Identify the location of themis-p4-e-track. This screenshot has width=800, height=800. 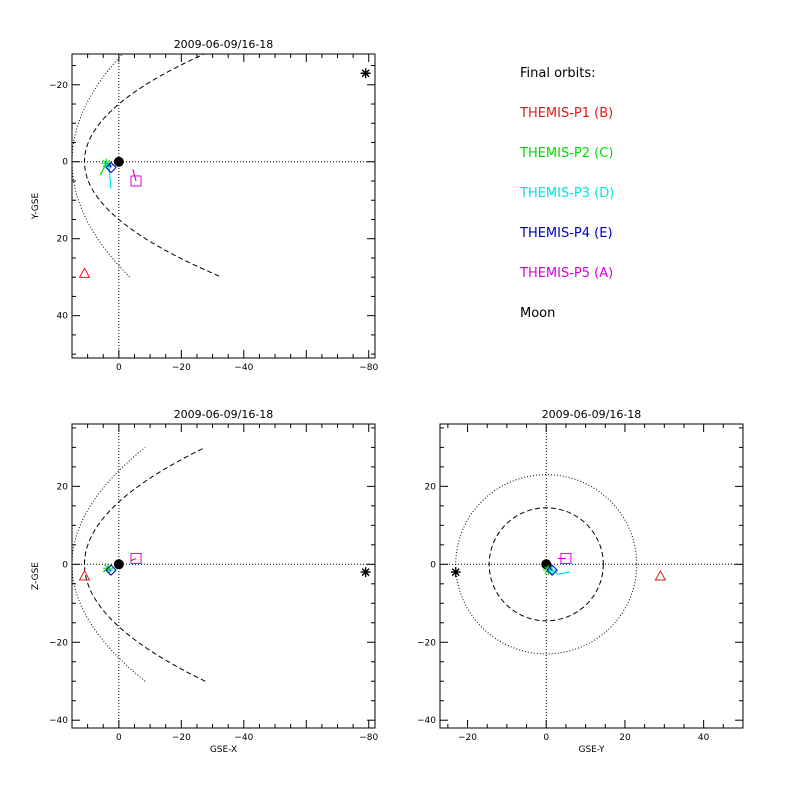
(551, 569).